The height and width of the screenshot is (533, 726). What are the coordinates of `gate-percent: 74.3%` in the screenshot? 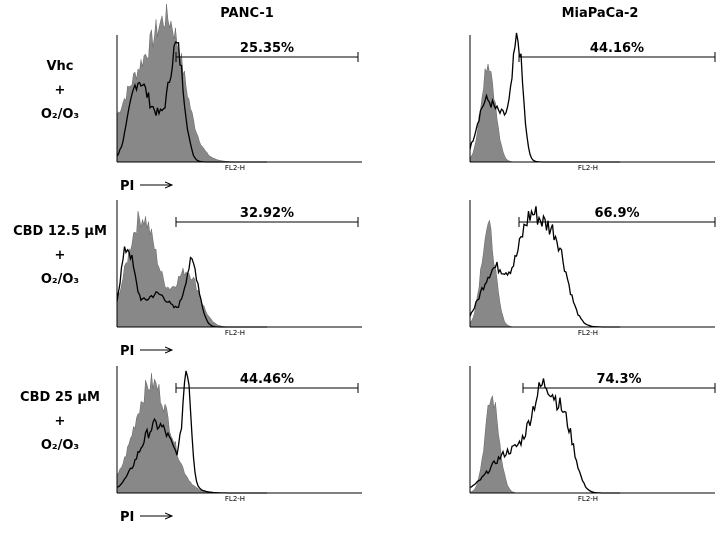 It's located at (618, 379).